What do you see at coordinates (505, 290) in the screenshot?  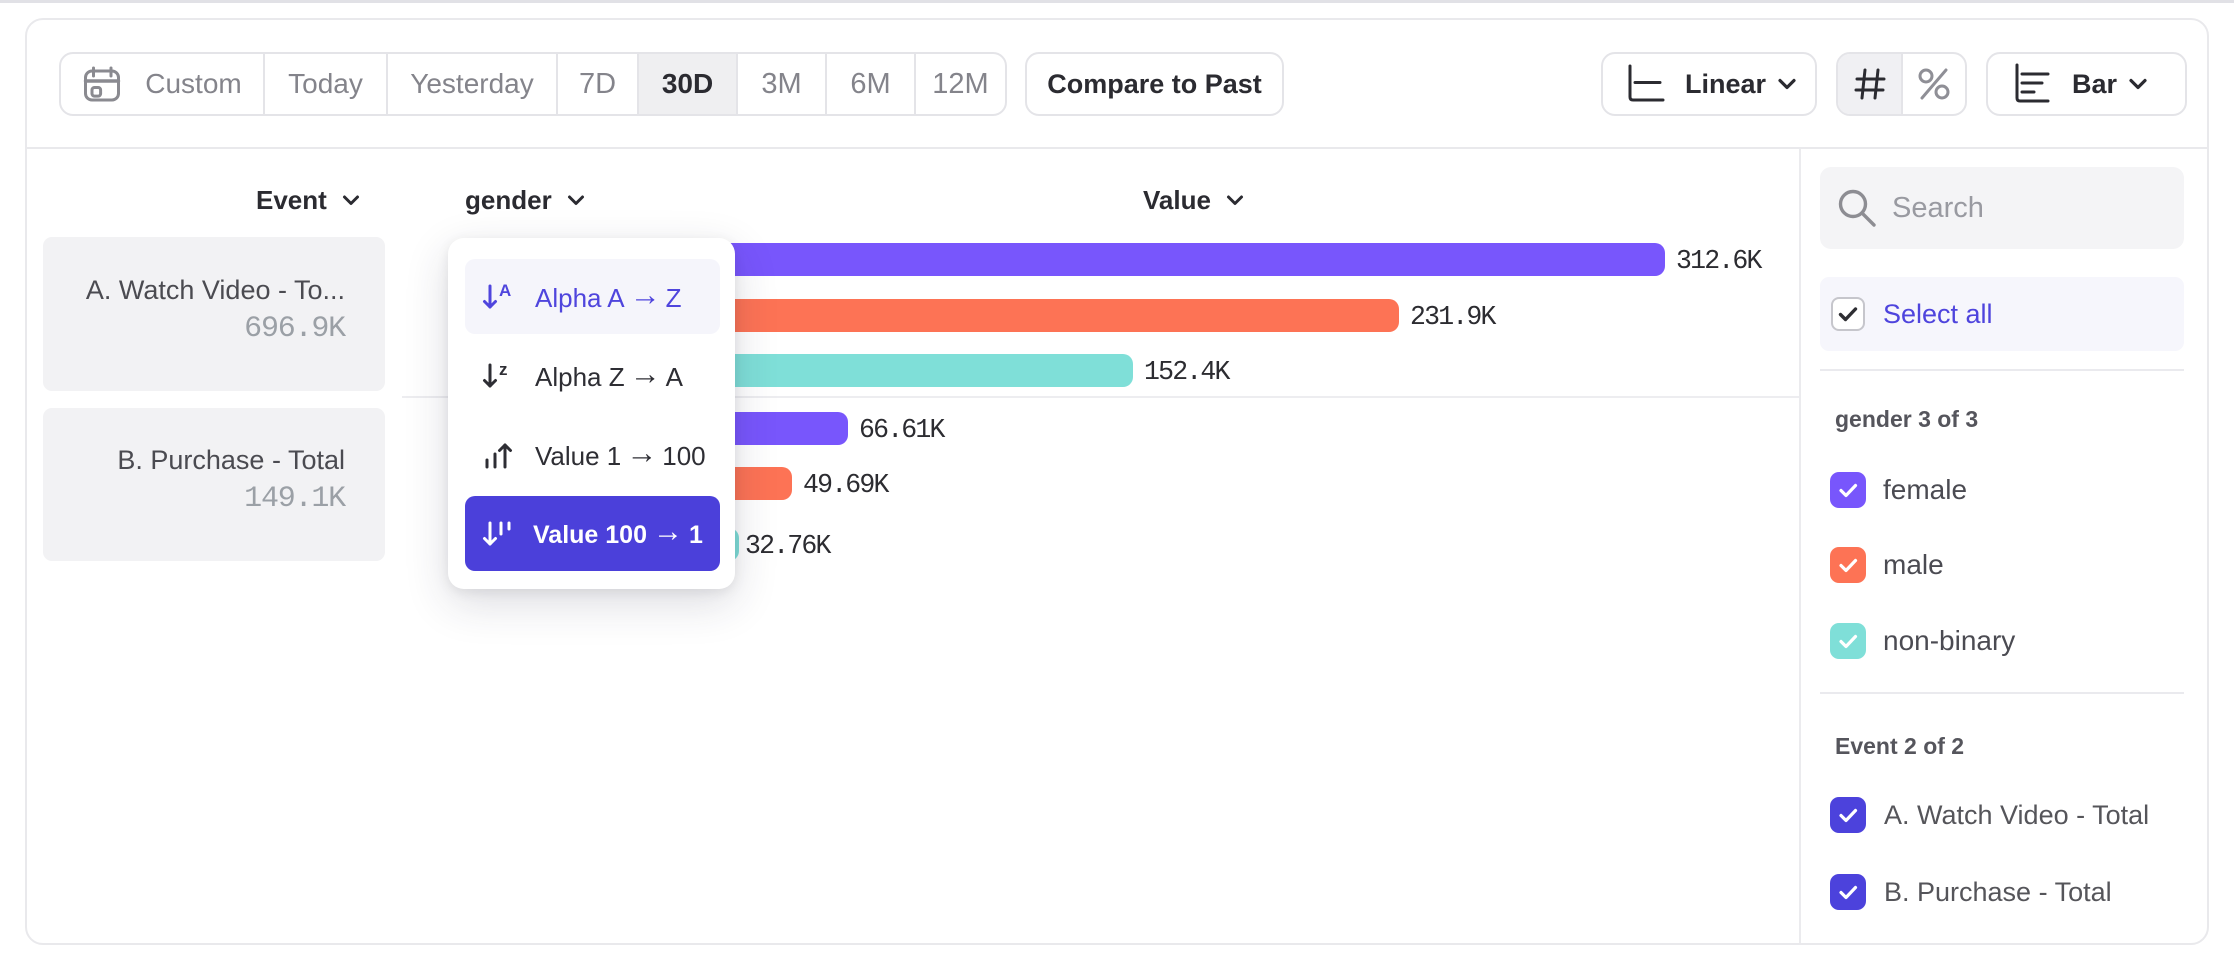 I see `svg-text: A` at bounding box center [505, 290].